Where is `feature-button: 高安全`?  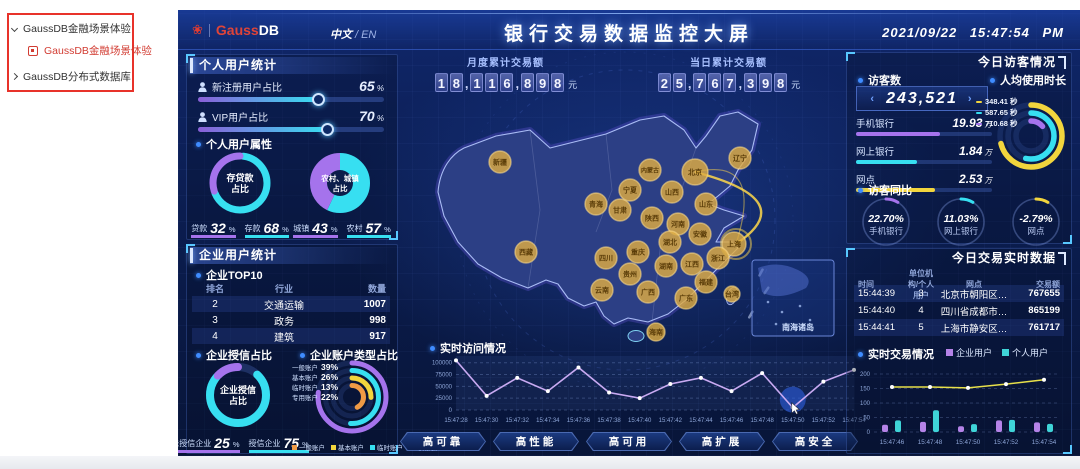 feature-button: 高安全 is located at coordinates (815, 441).